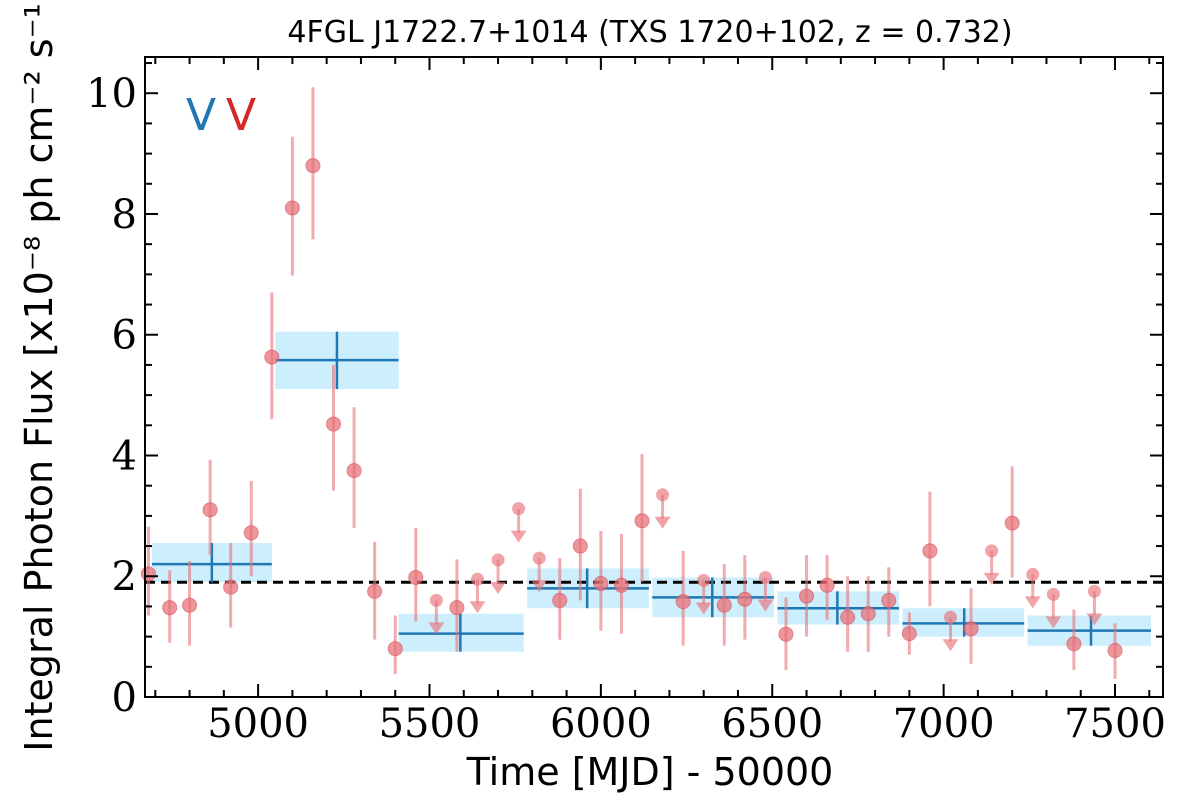 Image resolution: width=1200 pixels, height=800 pixels. Describe the element at coordinates (258, 724) in the screenshot. I see `x-tick-label: 5000` at that location.